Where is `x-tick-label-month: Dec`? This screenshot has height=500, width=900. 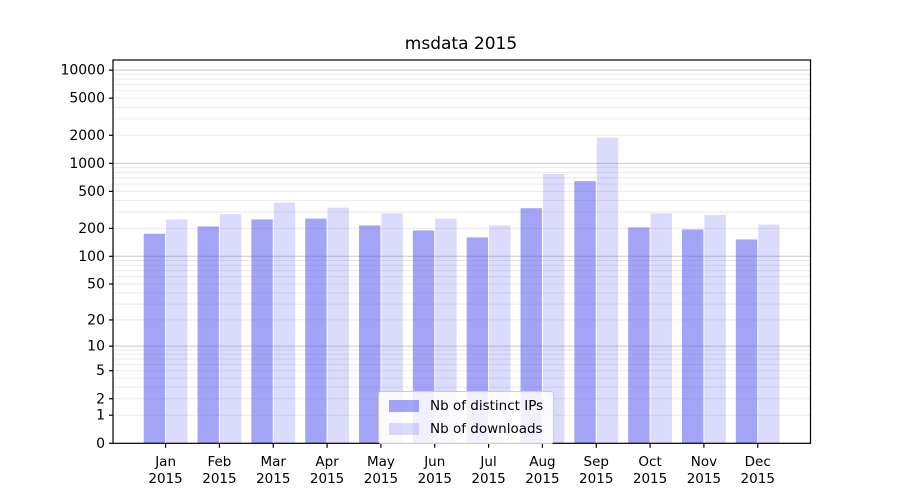 x-tick-label-month: Dec is located at coordinates (758, 462).